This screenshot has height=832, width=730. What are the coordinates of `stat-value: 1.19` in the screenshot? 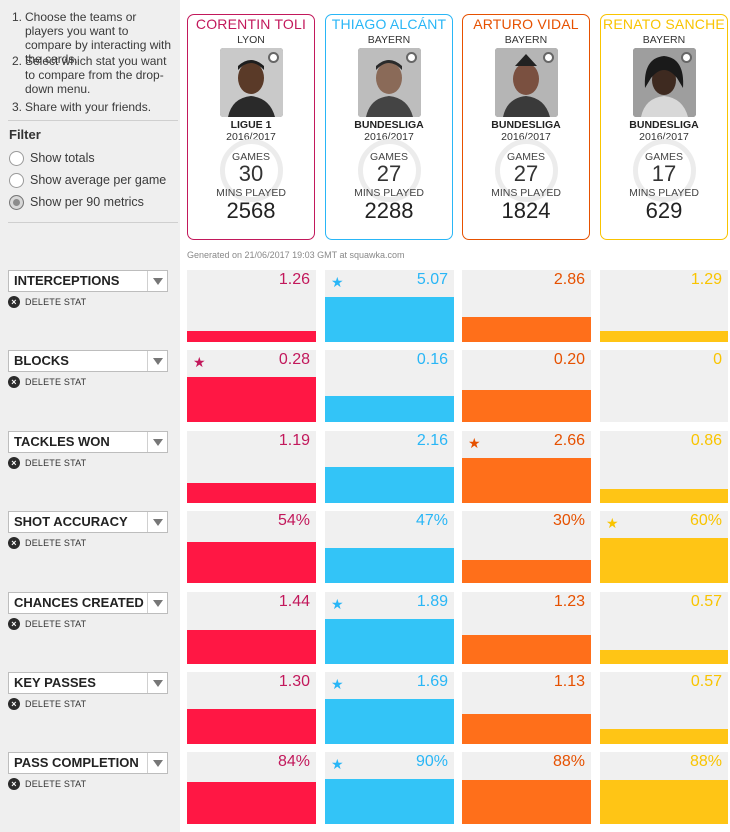 It's located at (294, 440).